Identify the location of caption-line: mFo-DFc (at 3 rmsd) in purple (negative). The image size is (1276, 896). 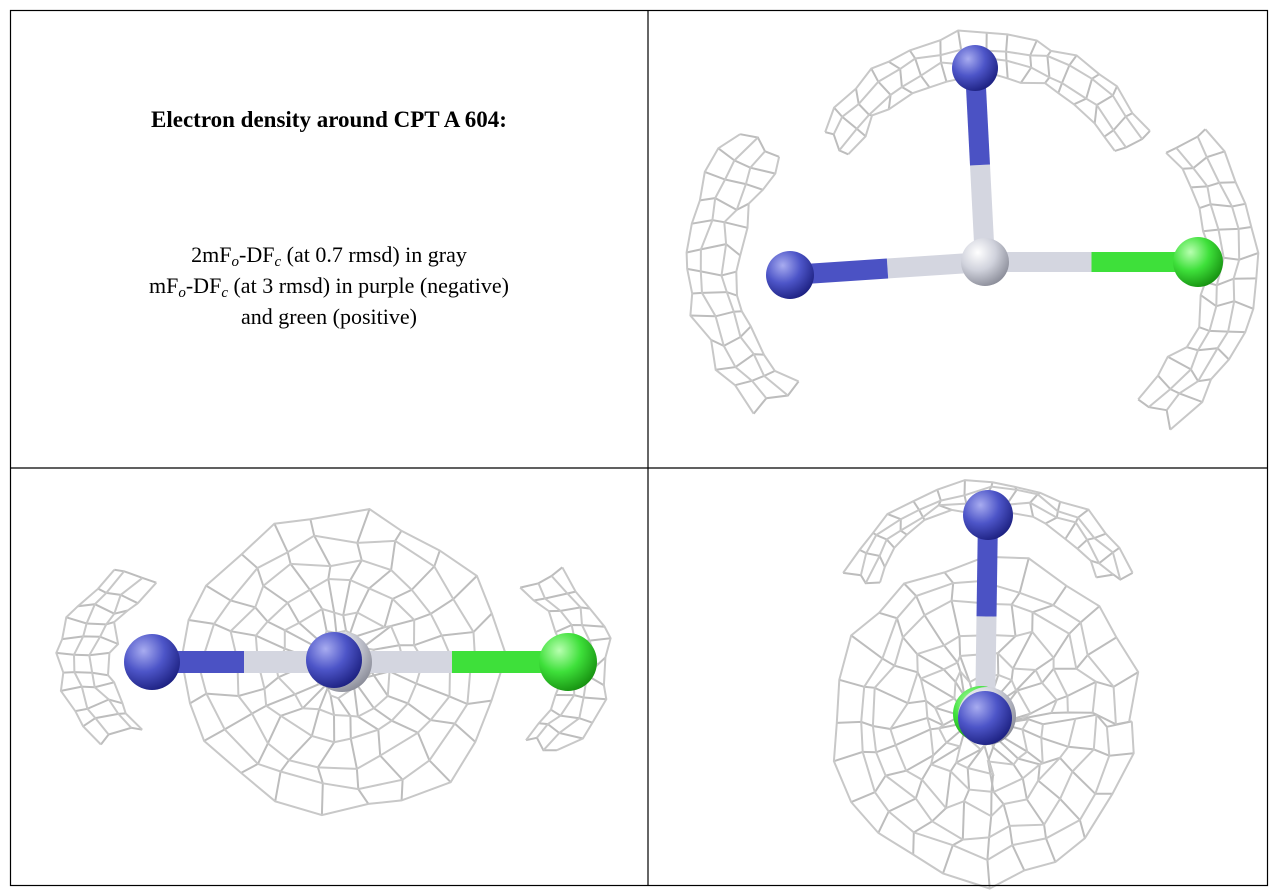
(329, 285).